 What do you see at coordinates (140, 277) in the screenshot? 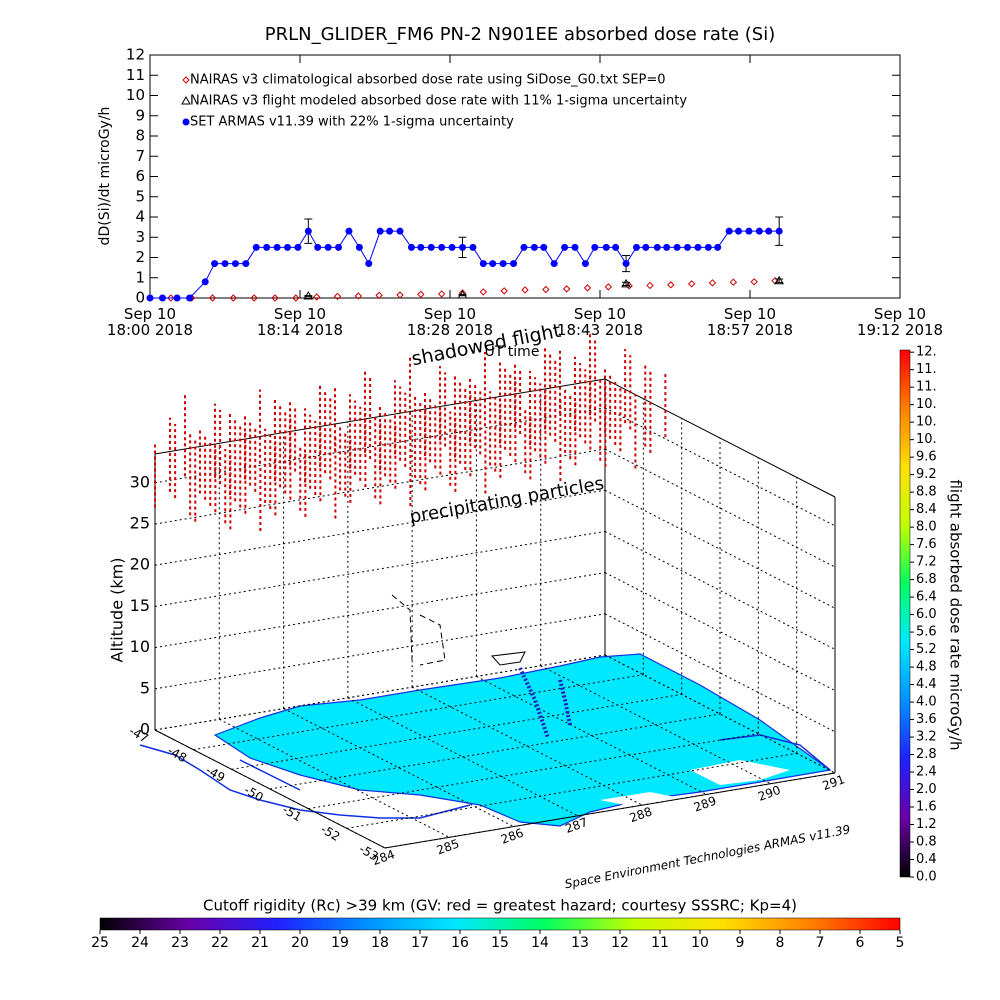
I see `y-tick-label: 1` at bounding box center [140, 277].